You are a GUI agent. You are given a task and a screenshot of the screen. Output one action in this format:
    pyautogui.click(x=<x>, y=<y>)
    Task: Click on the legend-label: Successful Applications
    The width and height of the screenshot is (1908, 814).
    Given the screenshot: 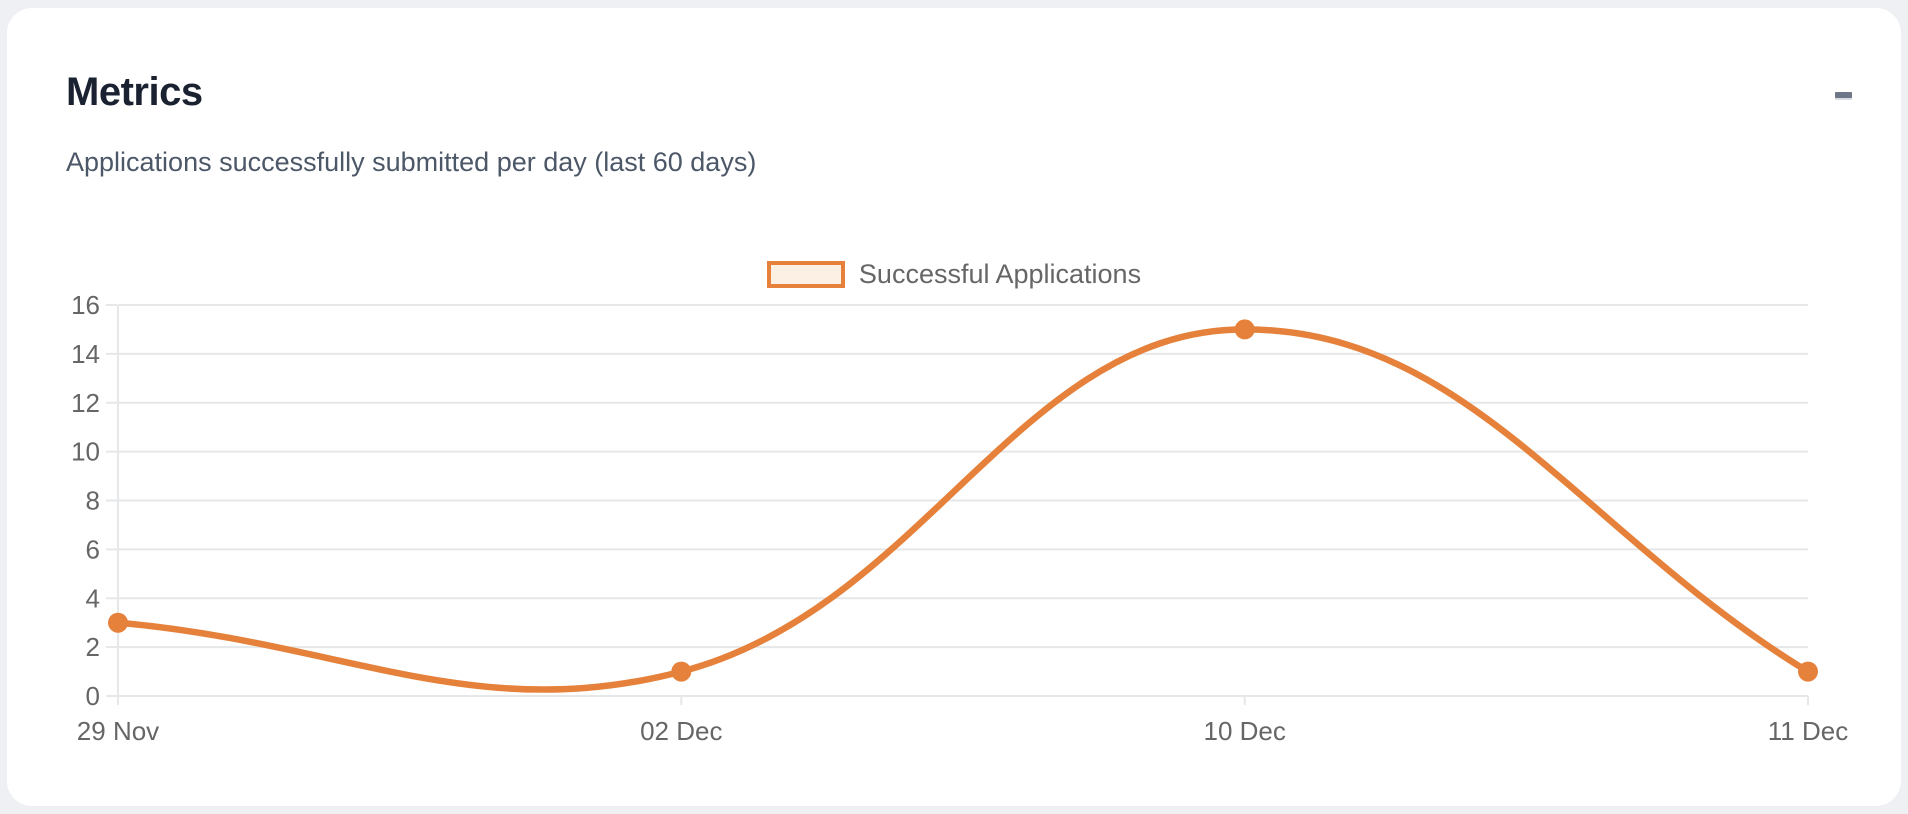 What is the action you would take?
    pyautogui.click(x=1000, y=274)
    